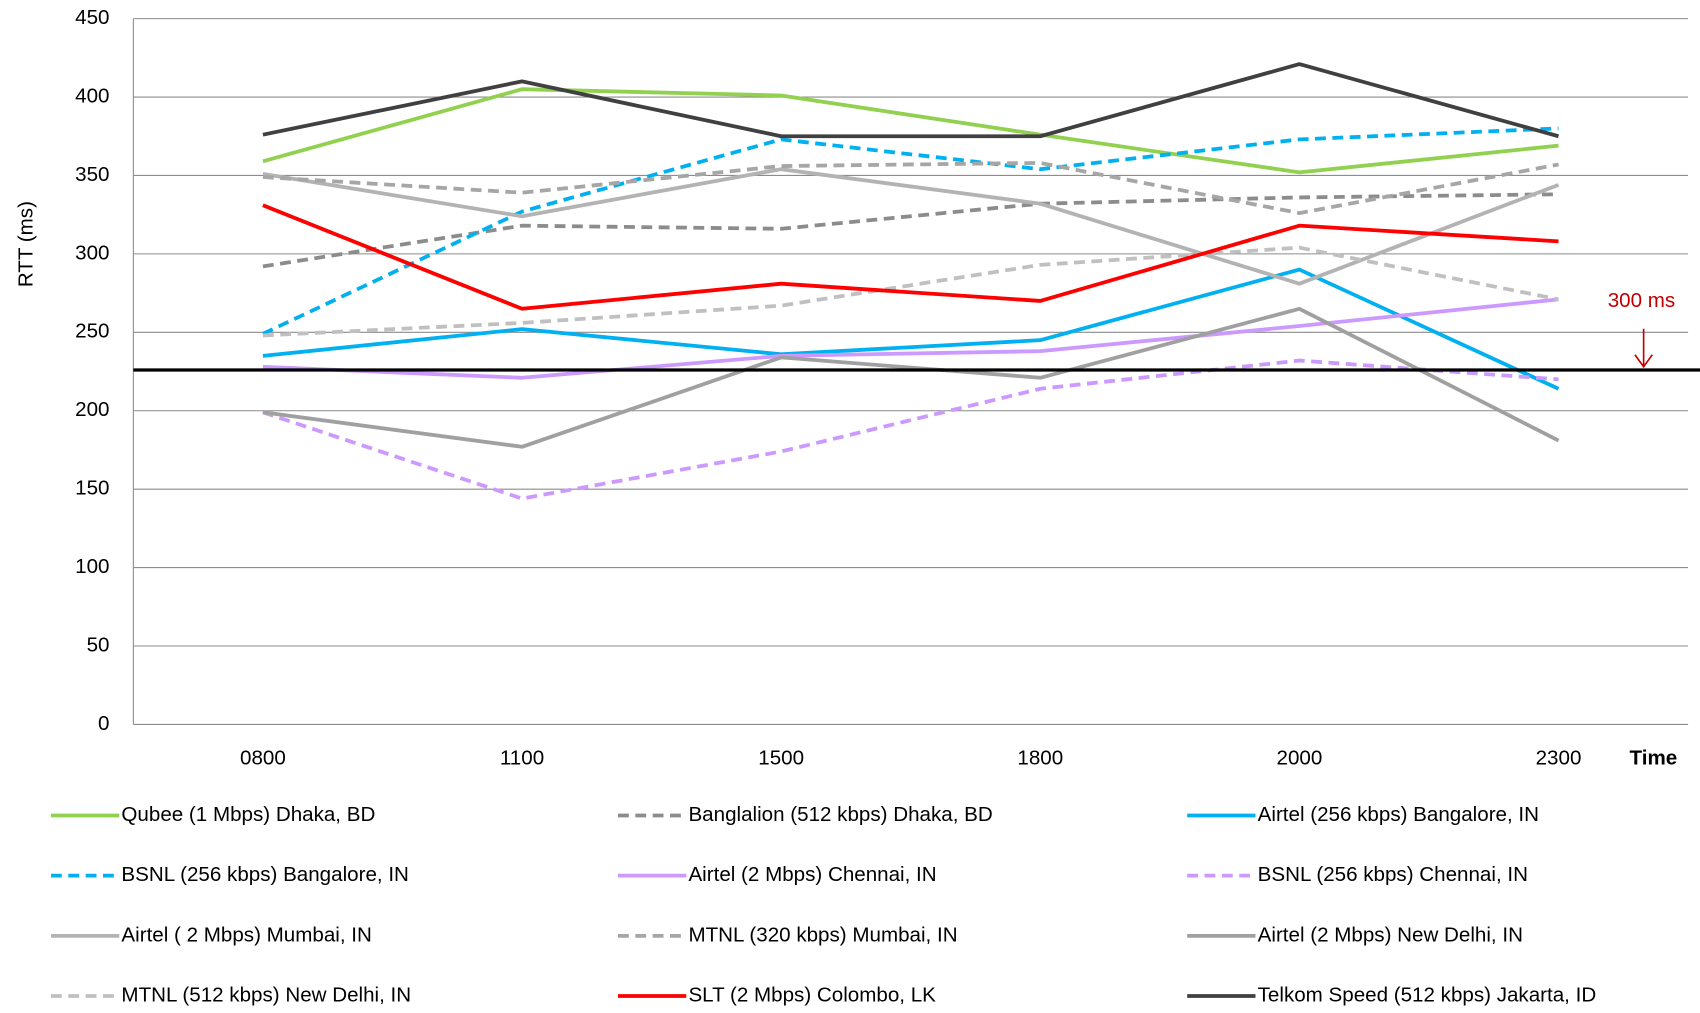 The width and height of the screenshot is (1700, 1013). I want to click on legend-label: MTNL (512 kbps) New Delhi, IN, so click(266, 994).